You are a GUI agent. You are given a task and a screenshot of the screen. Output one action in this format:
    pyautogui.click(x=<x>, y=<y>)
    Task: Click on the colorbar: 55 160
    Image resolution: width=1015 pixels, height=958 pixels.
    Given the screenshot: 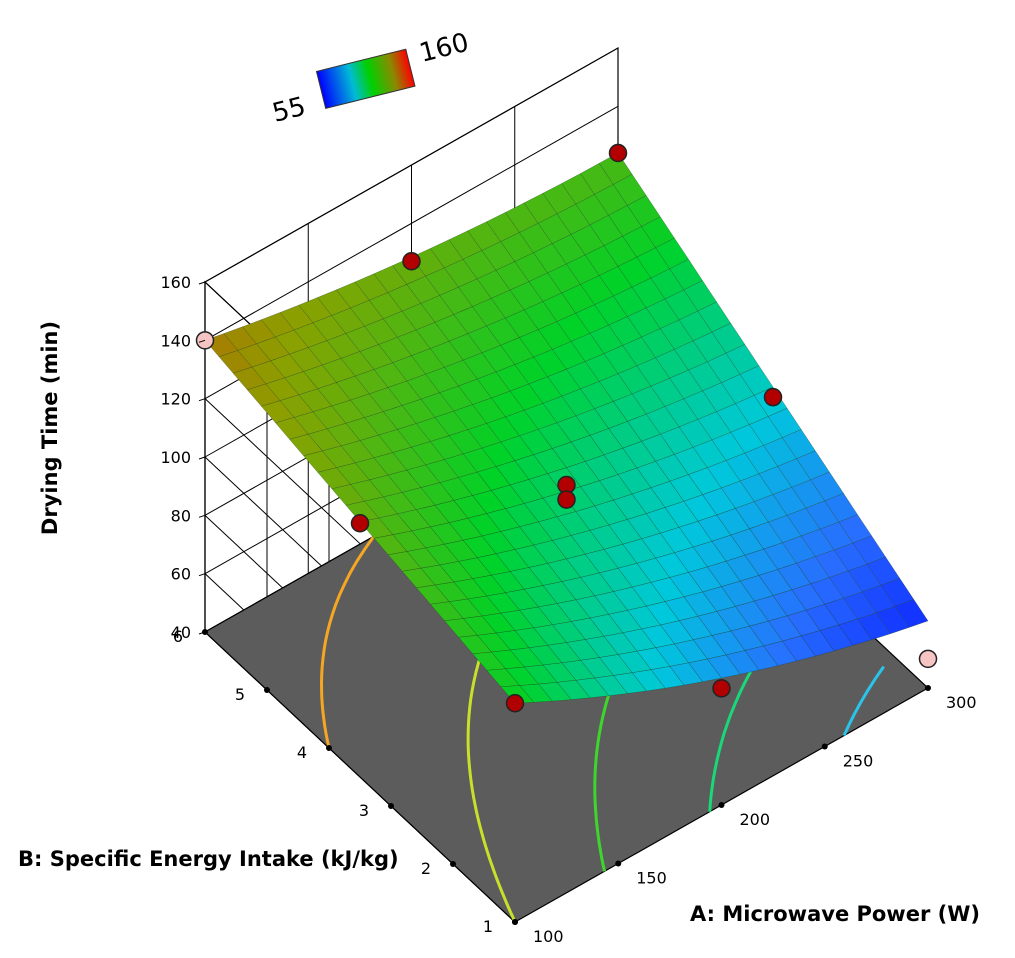 What is the action you would take?
    pyautogui.click(x=370, y=78)
    